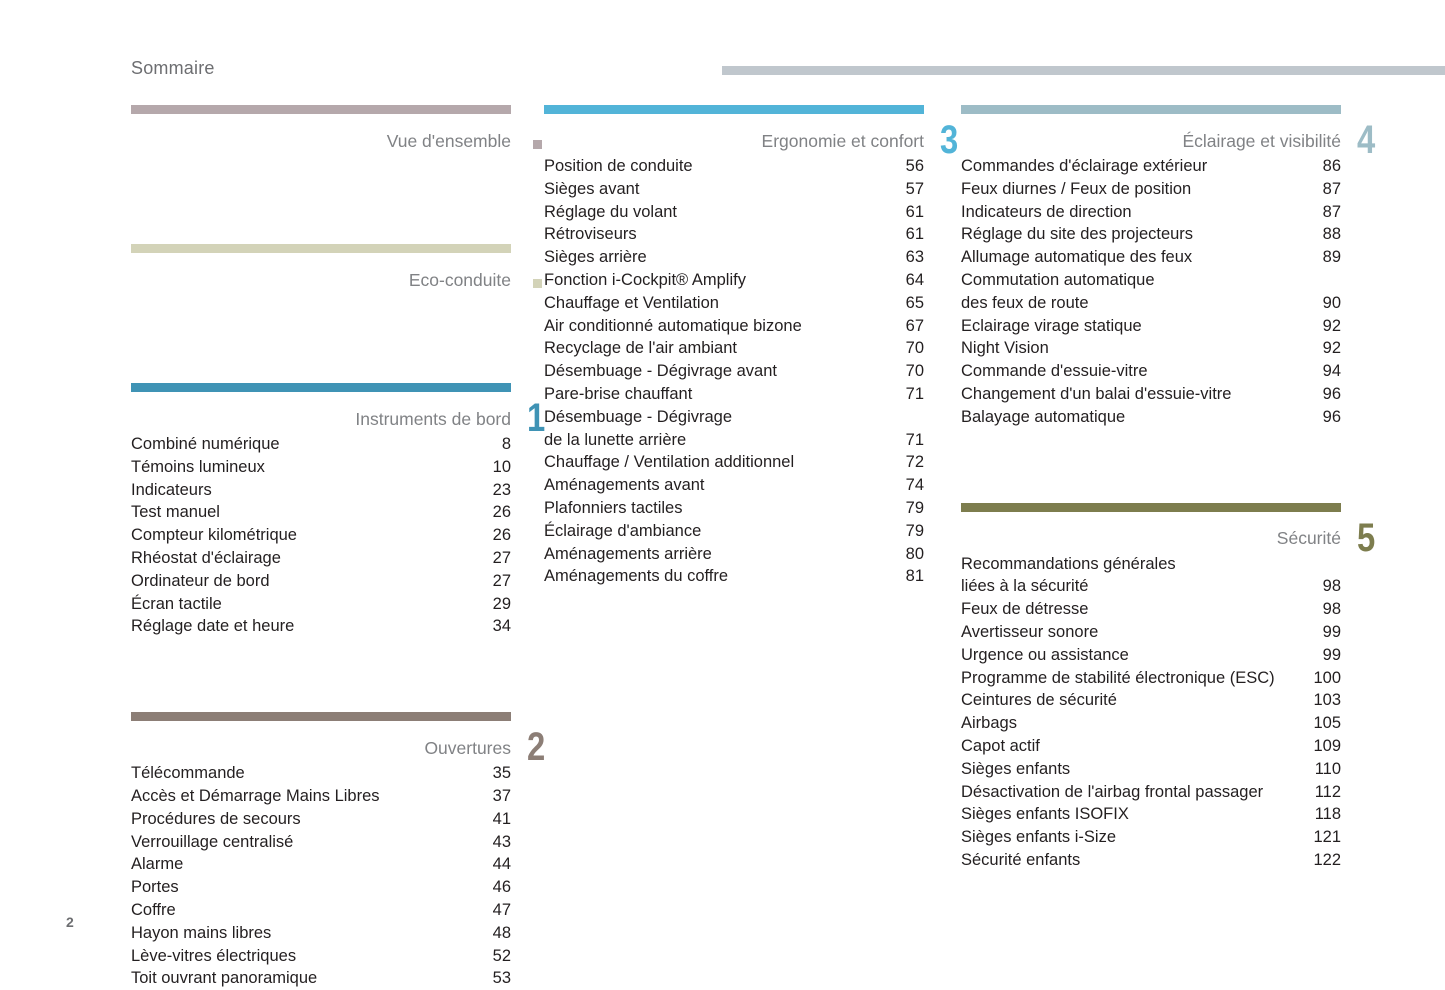 The width and height of the screenshot is (1445, 990). What do you see at coordinates (200, 580) in the screenshot?
I see `toc-entry-label: Ordinateur de bord` at bounding box center [200, 580].